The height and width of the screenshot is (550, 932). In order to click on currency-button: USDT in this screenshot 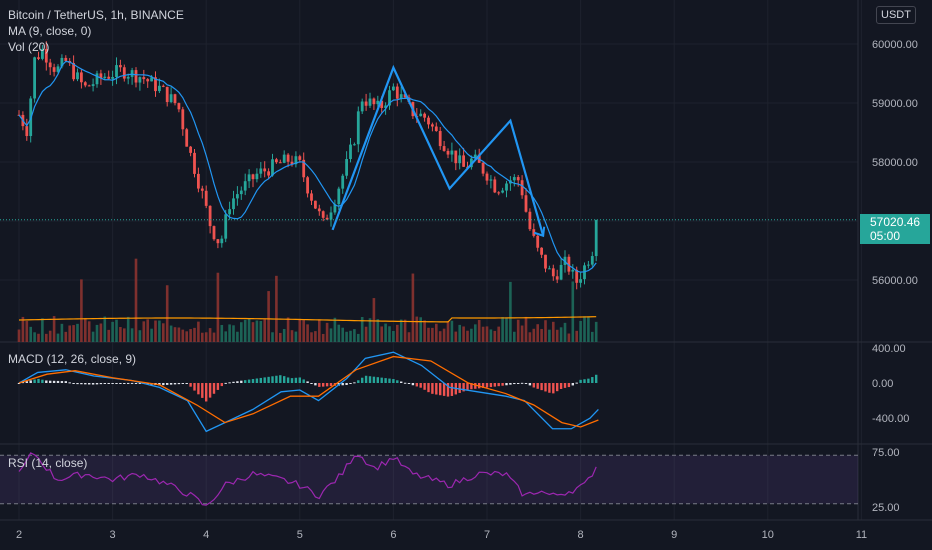, I will do `click(896, 15)`.